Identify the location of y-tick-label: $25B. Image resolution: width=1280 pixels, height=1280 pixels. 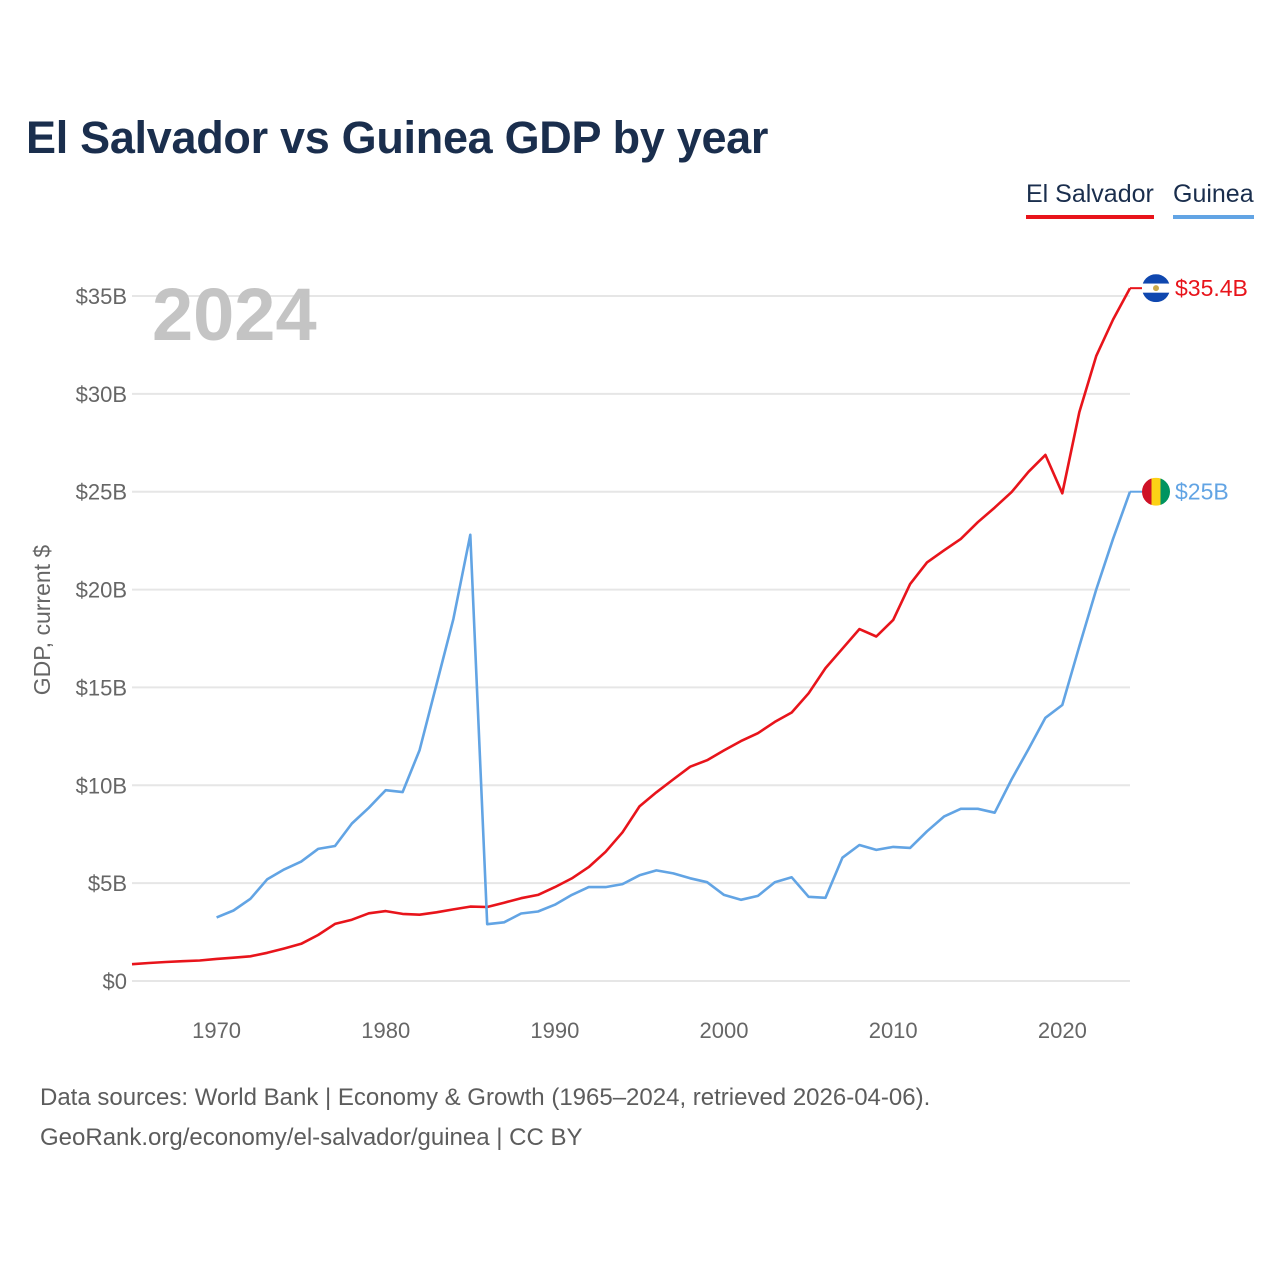
(101, 492).